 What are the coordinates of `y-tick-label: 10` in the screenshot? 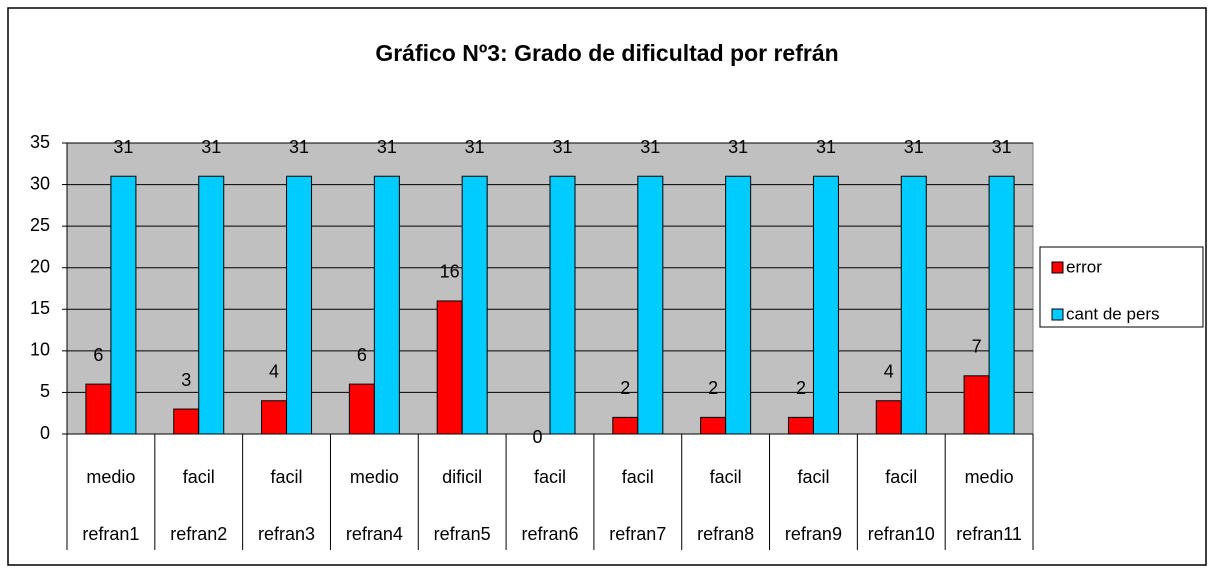 It's located at (40, 350).